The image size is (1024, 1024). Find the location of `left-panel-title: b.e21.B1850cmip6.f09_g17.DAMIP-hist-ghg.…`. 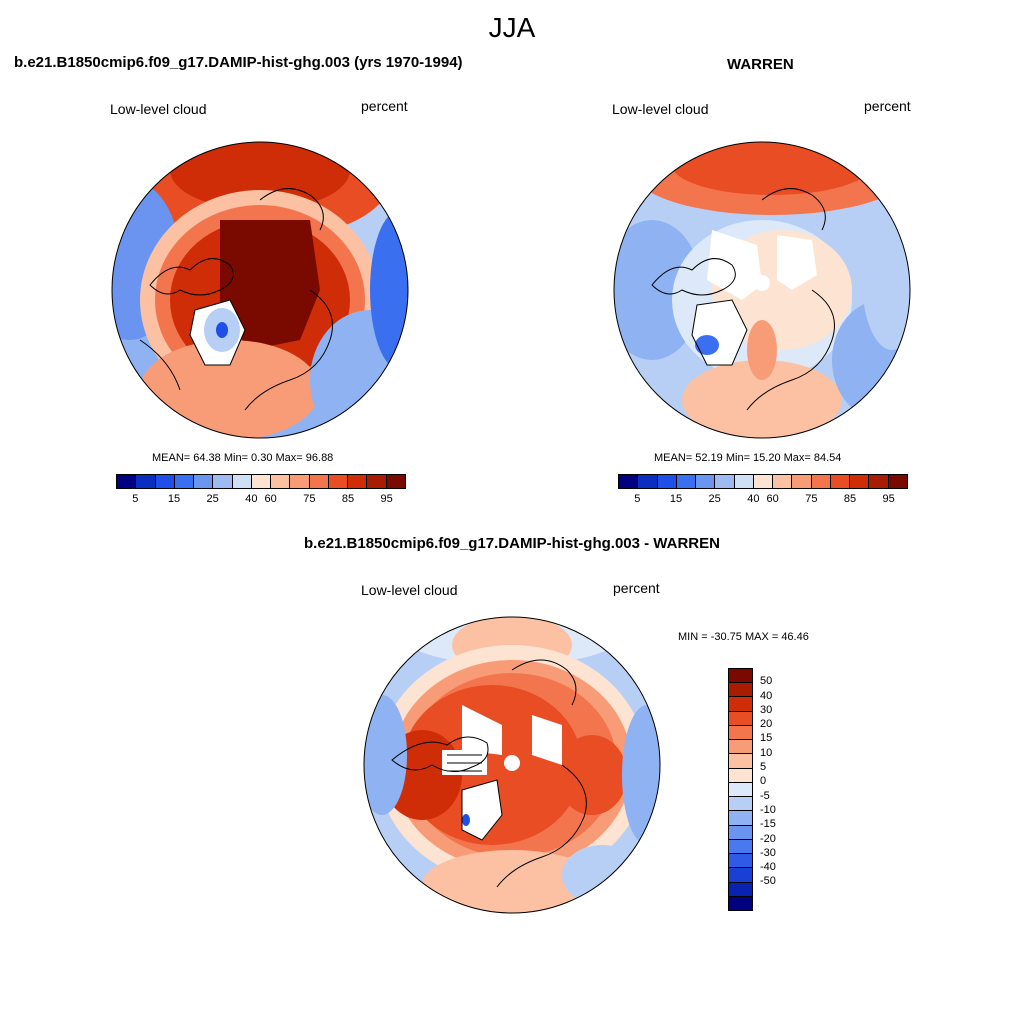

left-panel-title: b.e21.B1850cmip6.f09_g17.DAMIP-hist-ghg.… is located at coordinates (238, 62).